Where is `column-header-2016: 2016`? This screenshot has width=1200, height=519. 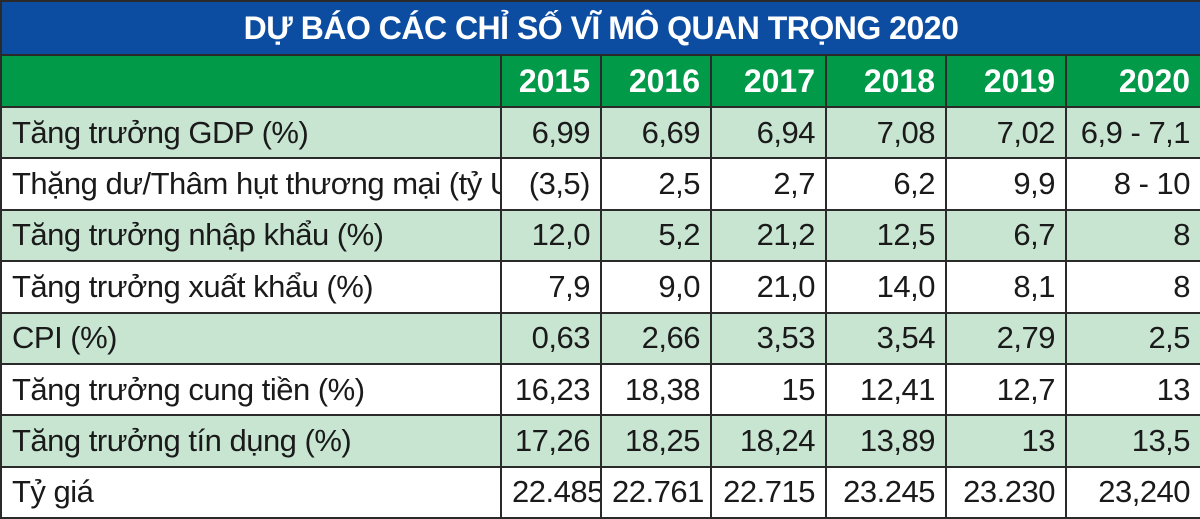 column-header-2016: 2016 is located at coordinates (656, 81).